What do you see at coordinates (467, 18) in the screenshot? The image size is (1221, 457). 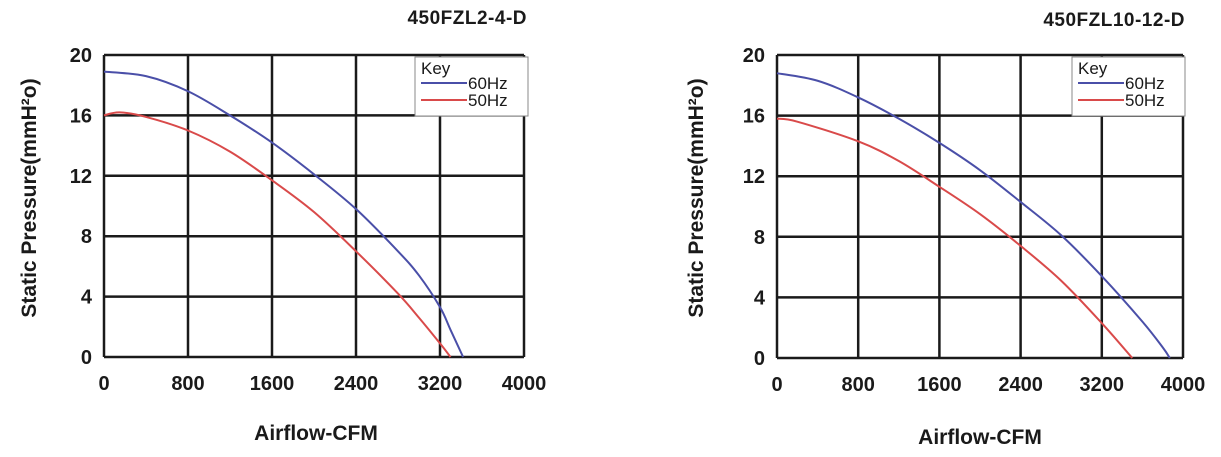 I see `chart-title: 450FZL2-4-D` at bounding box center [467, 18].